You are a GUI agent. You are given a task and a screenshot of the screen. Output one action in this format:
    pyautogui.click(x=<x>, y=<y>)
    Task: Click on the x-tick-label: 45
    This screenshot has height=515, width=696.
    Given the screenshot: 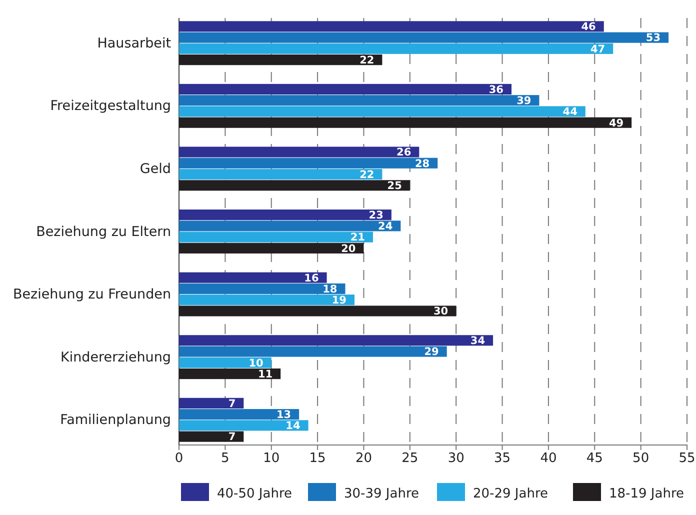 What is the action you would take?
    pyautogui.click(x=594, y=458)
    